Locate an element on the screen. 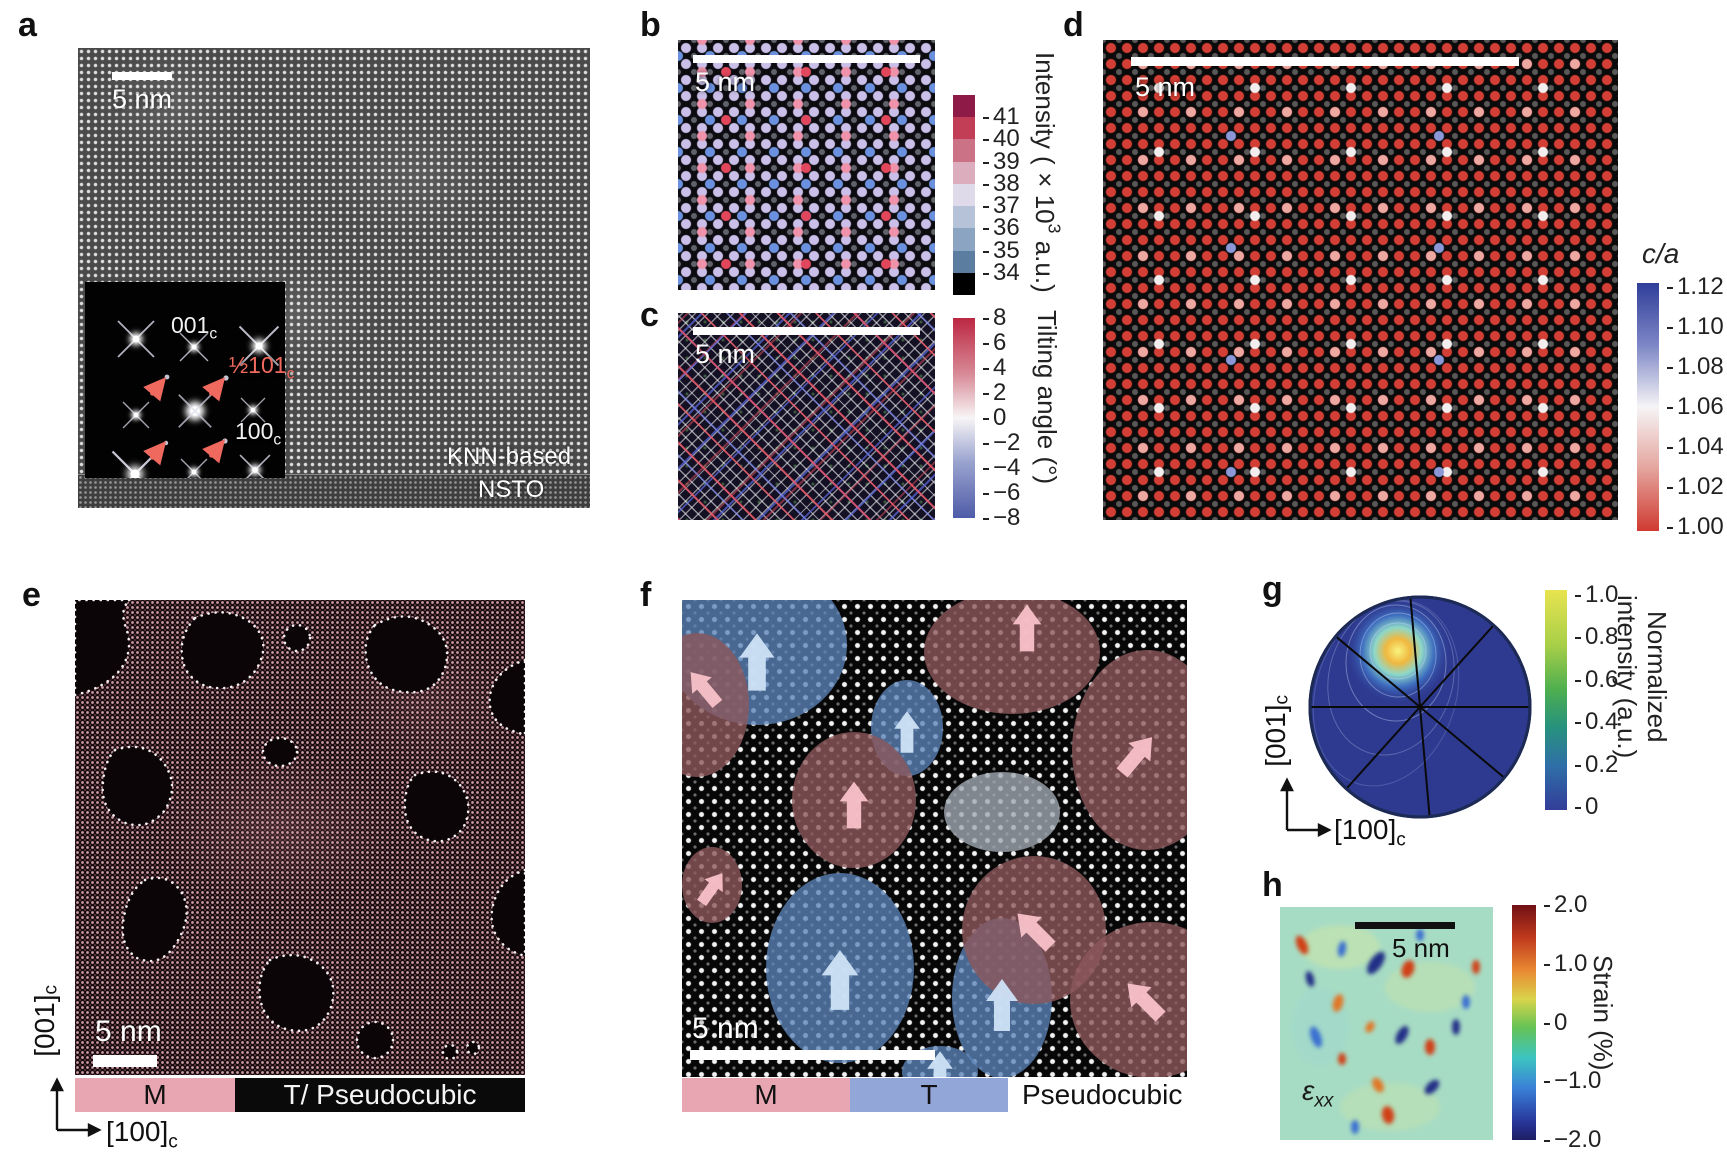 The height and width of the screenshot is (1155, 1727). panel-c-scalebar is located at coordinates (806, 331).